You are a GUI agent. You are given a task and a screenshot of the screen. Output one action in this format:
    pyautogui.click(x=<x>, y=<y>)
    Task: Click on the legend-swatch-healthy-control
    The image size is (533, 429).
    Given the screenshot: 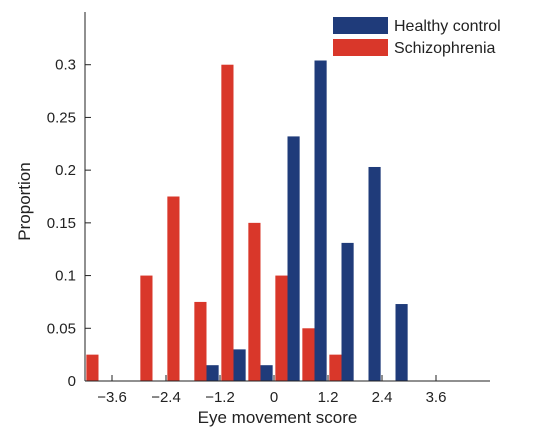 What is the action you would take?
    pyautogui.click(x=360, y=25)
    